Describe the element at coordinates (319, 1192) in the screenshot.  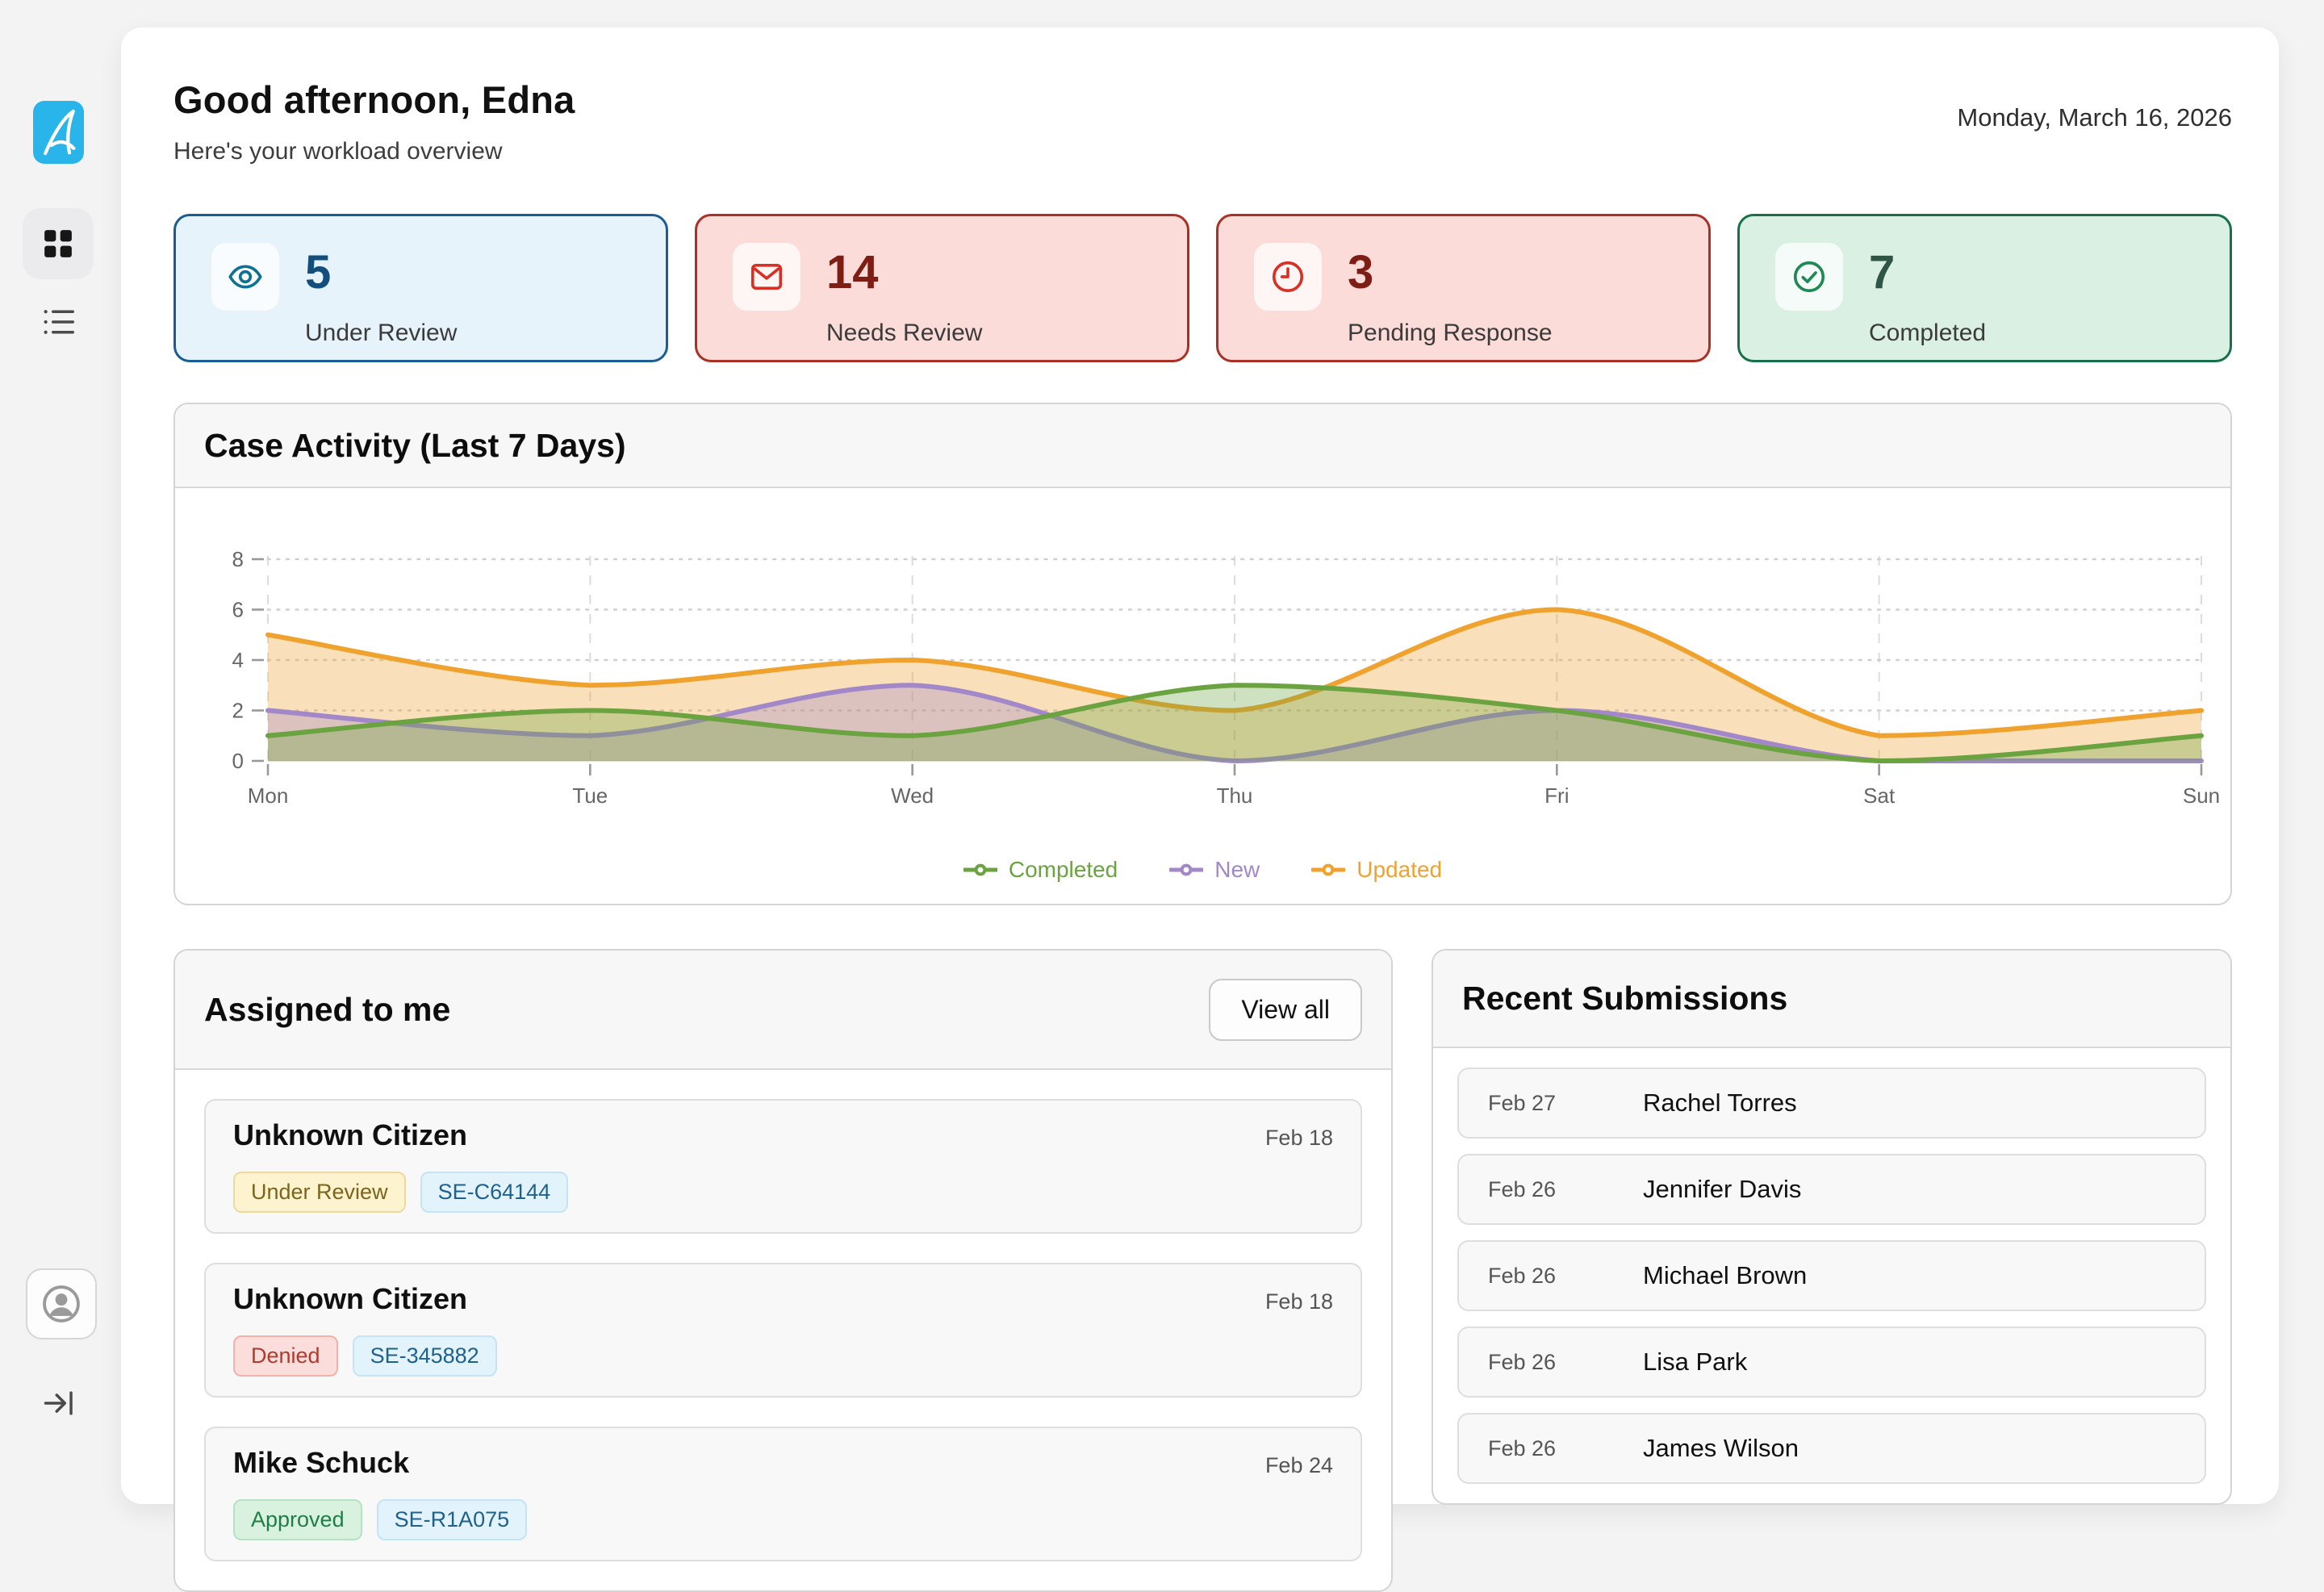
I see `status-badge: Under Review` at that location.